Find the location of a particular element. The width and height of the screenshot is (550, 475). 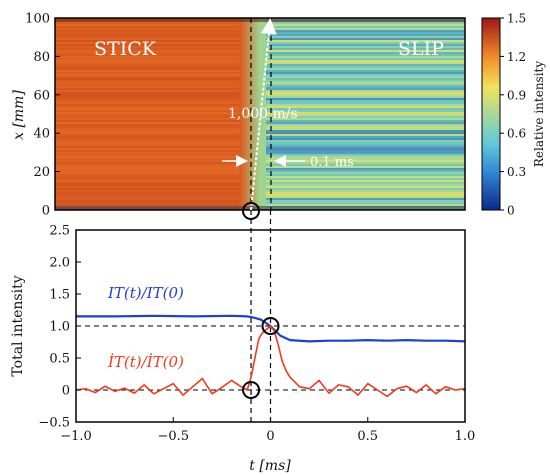

heatmap-ytick-label: 0 is located at coordinates (46, 211).